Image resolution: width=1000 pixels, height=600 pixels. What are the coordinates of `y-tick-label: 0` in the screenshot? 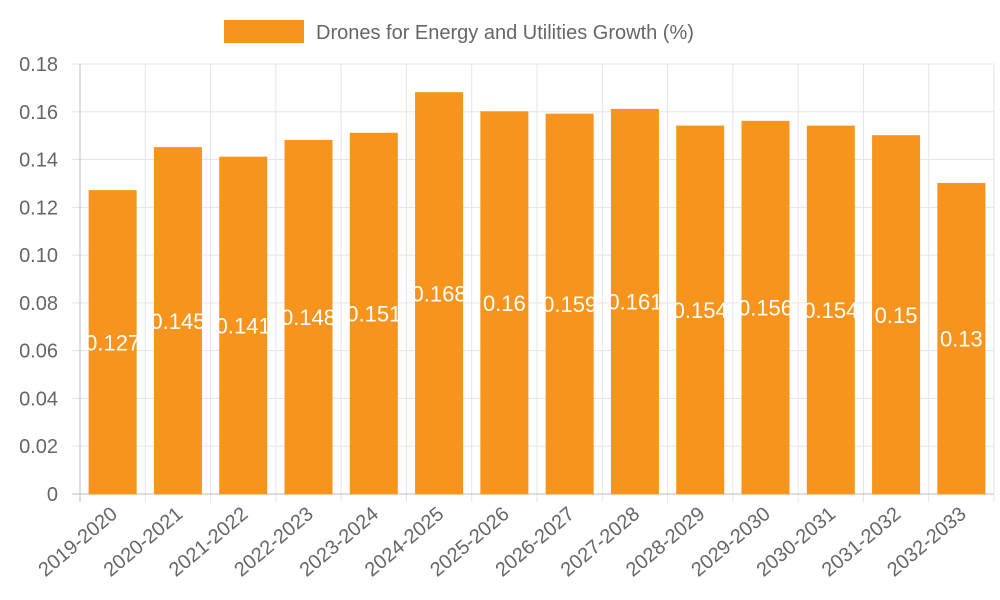 It's located at (52, 495).